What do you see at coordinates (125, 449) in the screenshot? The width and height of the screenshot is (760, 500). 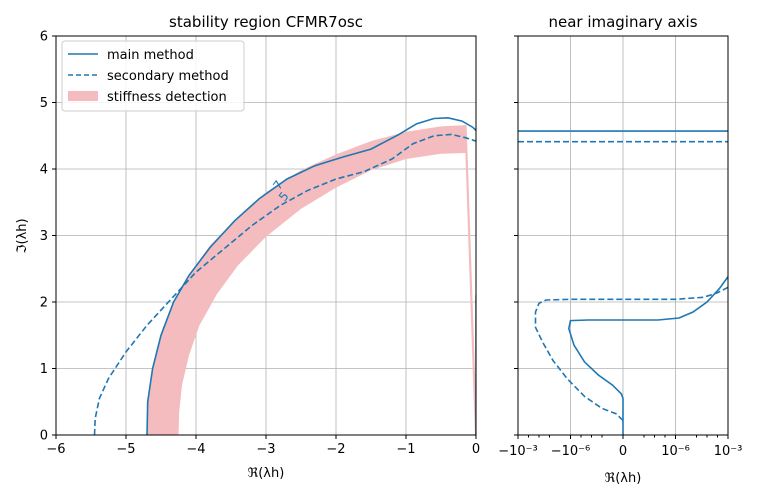 I see `left-x-tick-label: −5` at bounding box center [125, 449].